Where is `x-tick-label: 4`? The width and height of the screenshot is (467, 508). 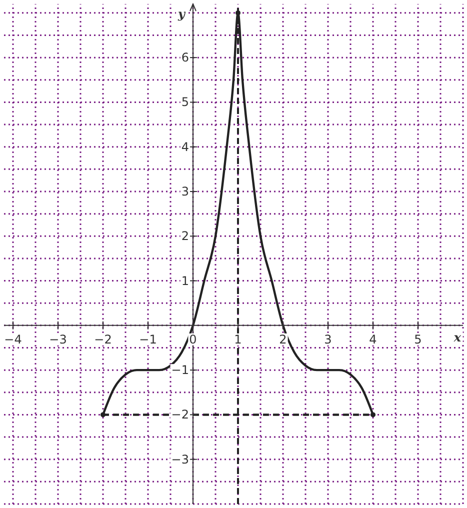 x-tick-label: 4 is located at coordinates (373, 339).